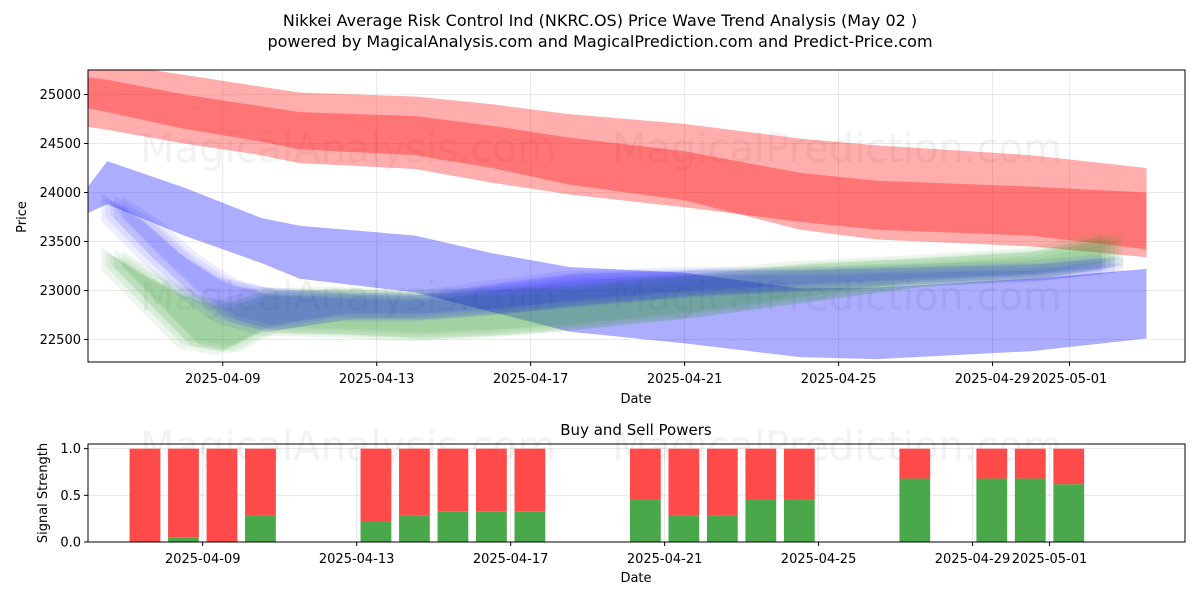 The height and width of the screenshot is (600, 1200). Describe the element at coordinates (203, 559) in the screenshot. I see `signal-xtick-label: 2025-04-09` at that location.